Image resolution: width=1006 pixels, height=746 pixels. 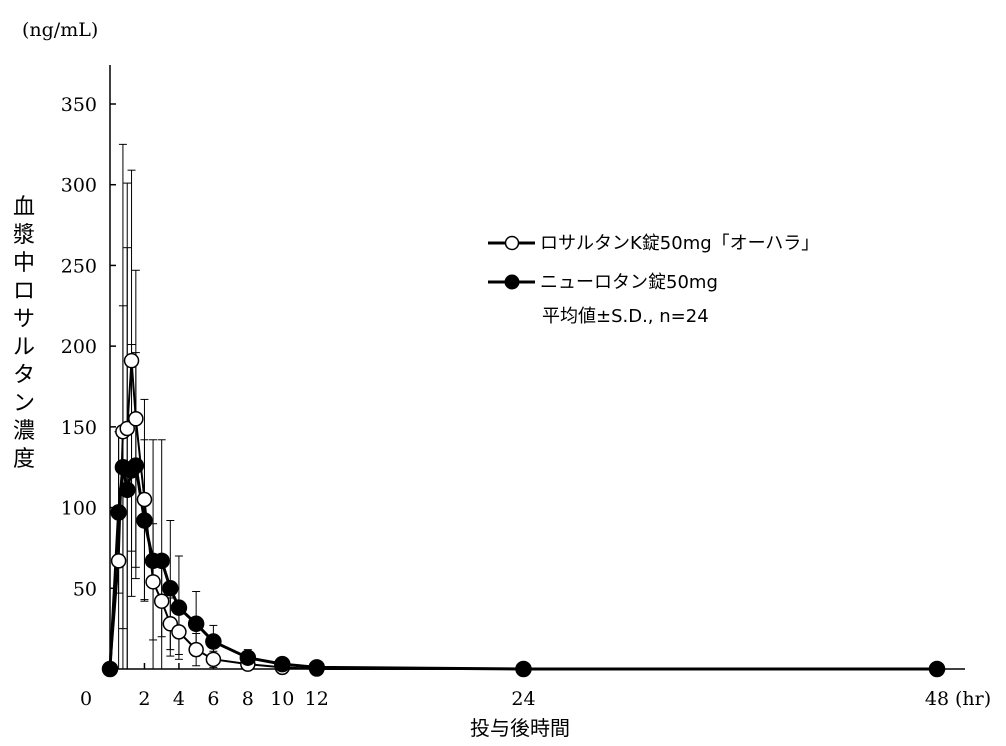 What do you see at coordinates (512, 282) in the screenshot?
I see `legend-marker-filled-icon` at bounding box center [512, 282].